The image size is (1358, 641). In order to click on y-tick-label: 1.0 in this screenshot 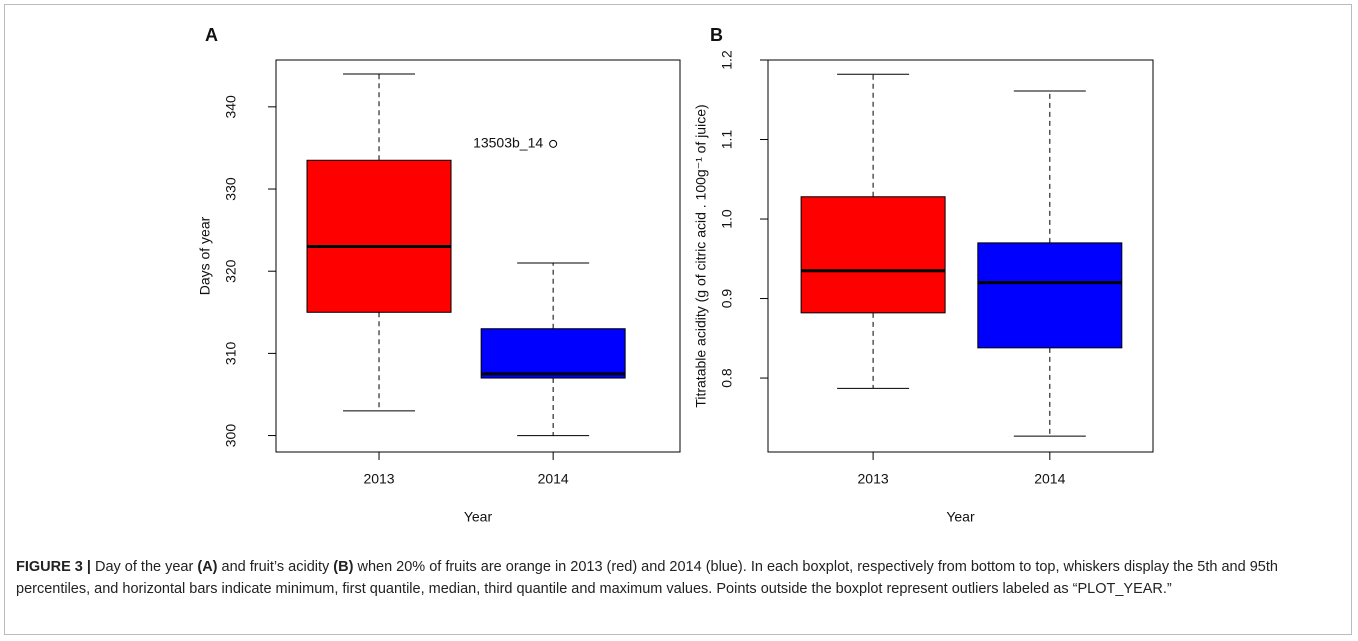, I will do `click(727, 219)`.